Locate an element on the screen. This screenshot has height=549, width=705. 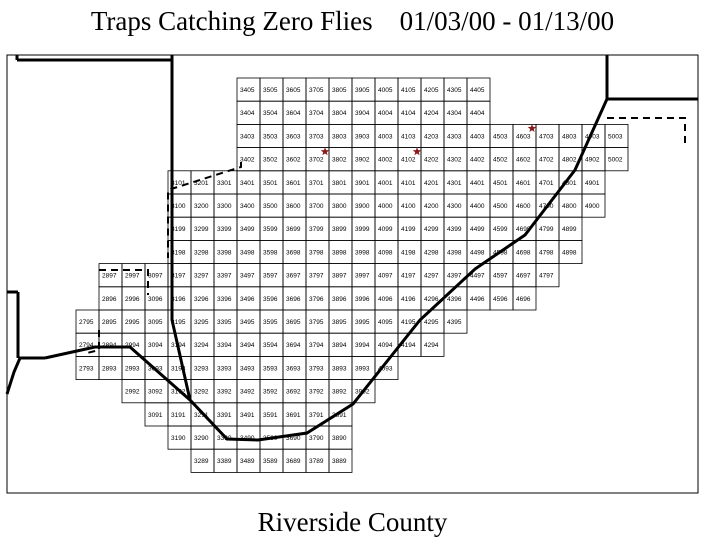
trap-id-label: 3297 is located at coordinates (201, 276).